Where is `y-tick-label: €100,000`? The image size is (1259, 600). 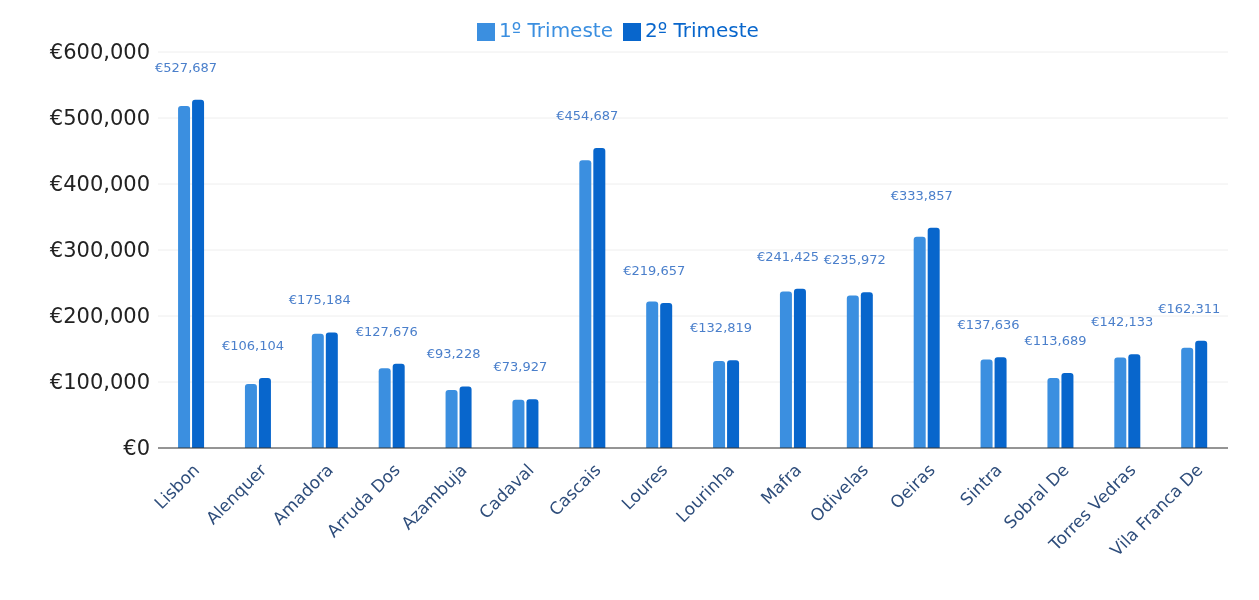 y-tick-label: €100,000 is located at coordinates (99, 382).